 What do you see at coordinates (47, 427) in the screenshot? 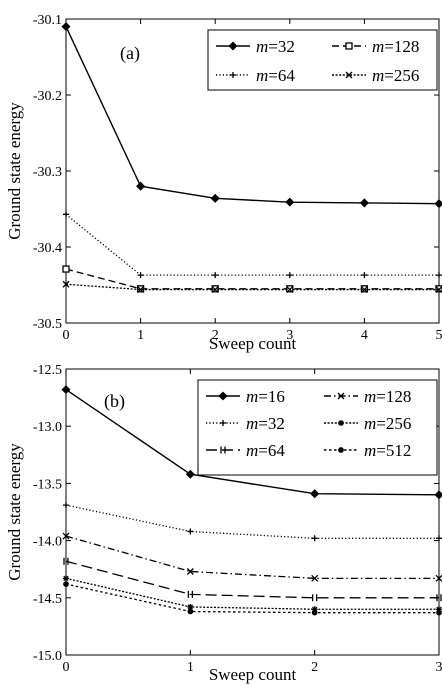
I see `y-tick-label: -13.0` at bounding box center [47, 427].